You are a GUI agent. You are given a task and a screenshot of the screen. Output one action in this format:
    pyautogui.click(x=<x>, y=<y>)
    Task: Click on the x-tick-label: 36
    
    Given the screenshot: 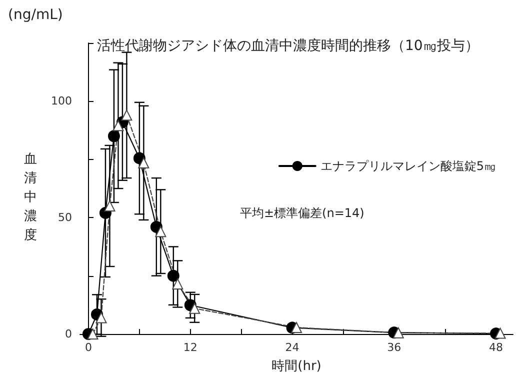 What is the action you would take?
    pyautogui.click(x=394, y=347)
    